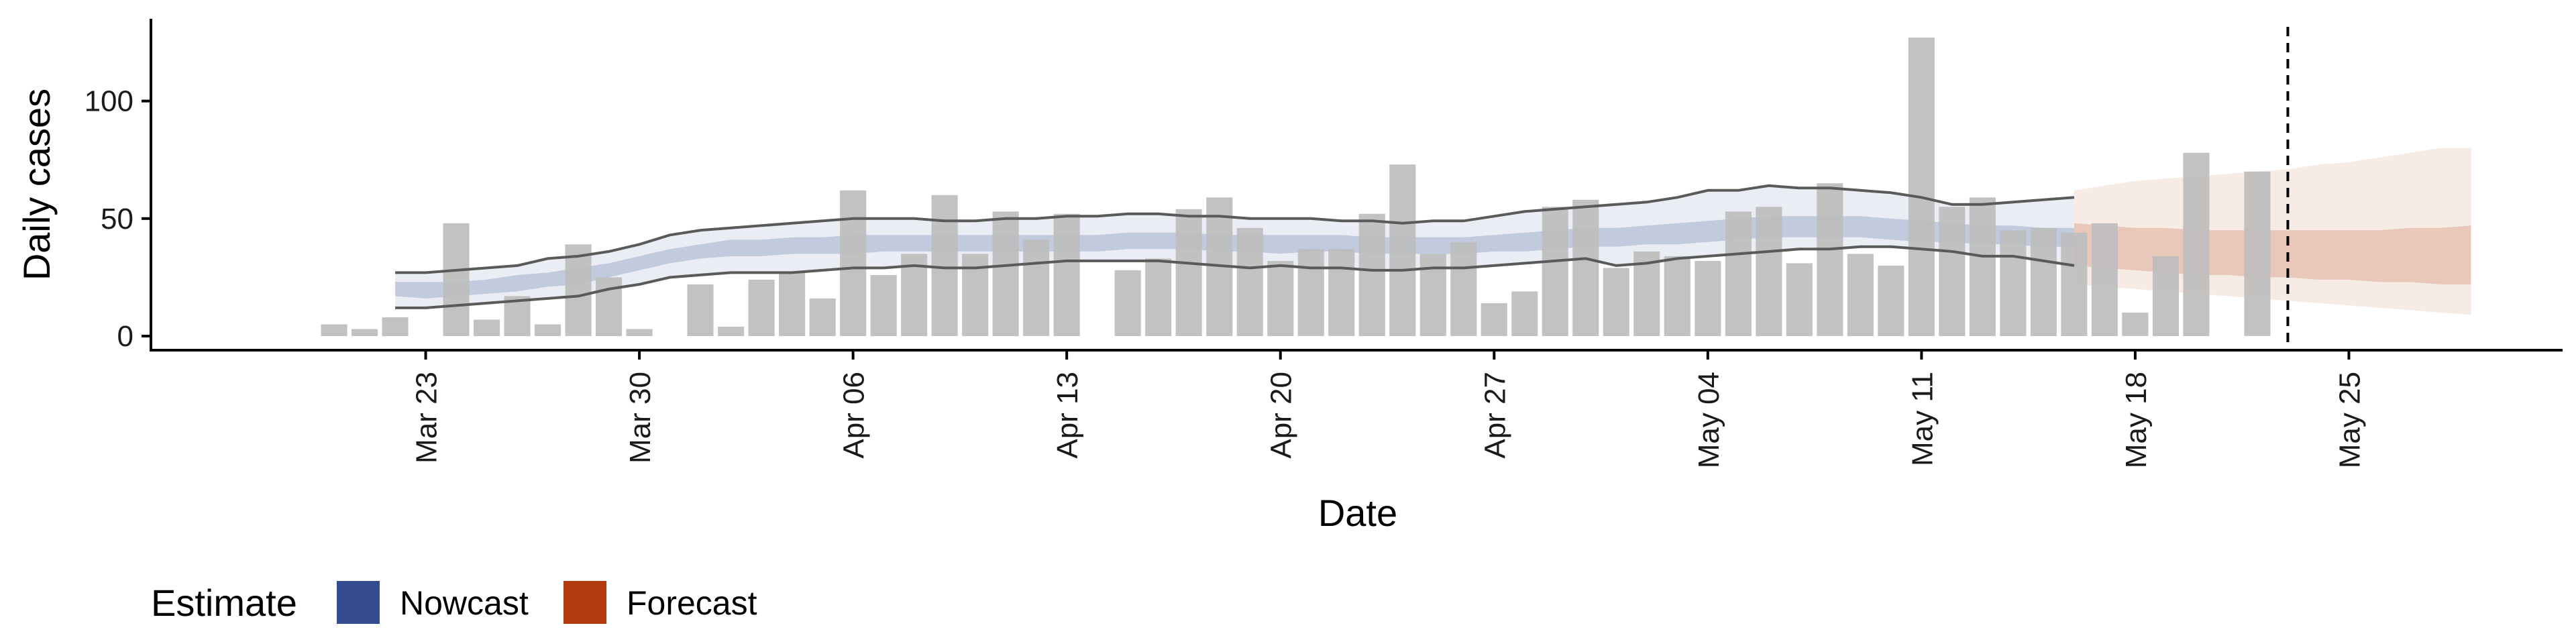 Image resolution: width=2576 pixels, height=644 pixels. I want to click on nowcast-bands, so click(1234, 246).